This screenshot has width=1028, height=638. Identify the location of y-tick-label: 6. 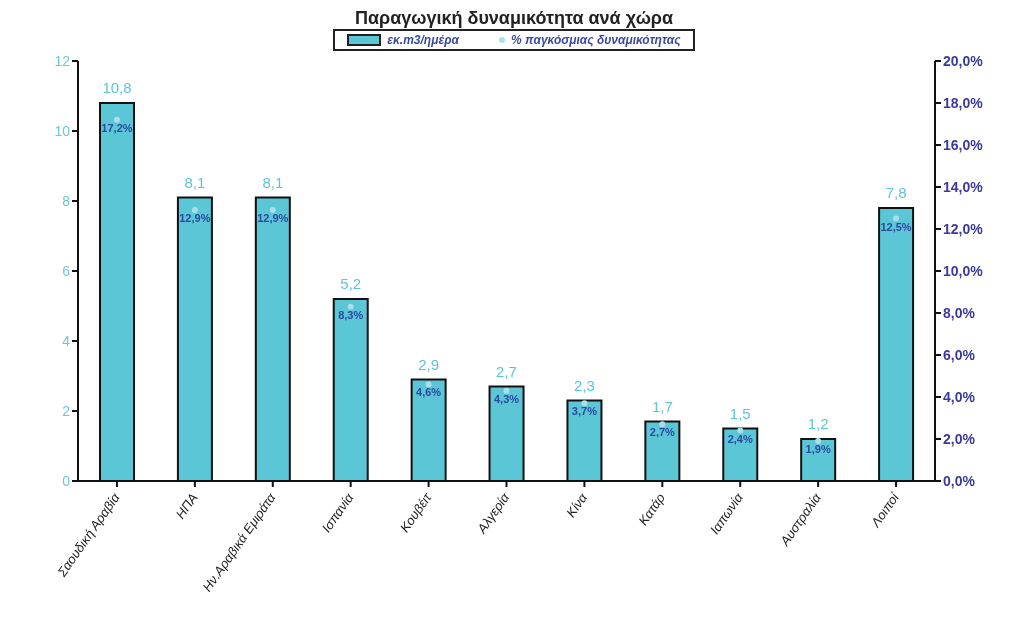
(66, 270).